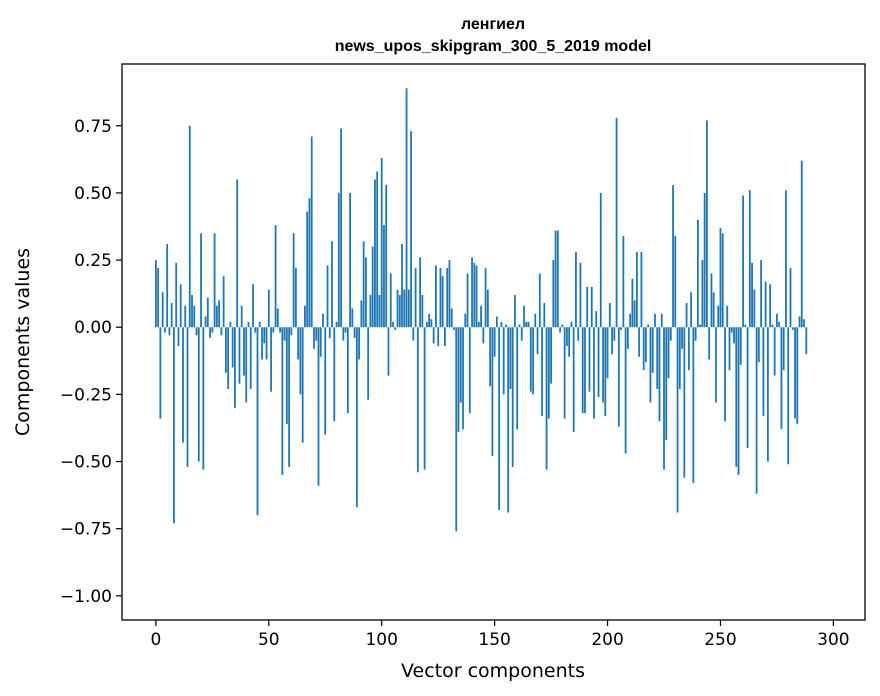 This screenshot has width=880, height=696. What do you see at coordinates (381, 640) in the screenshot?
I see `x-tick-label: 100` at bounding box center [381, 640].